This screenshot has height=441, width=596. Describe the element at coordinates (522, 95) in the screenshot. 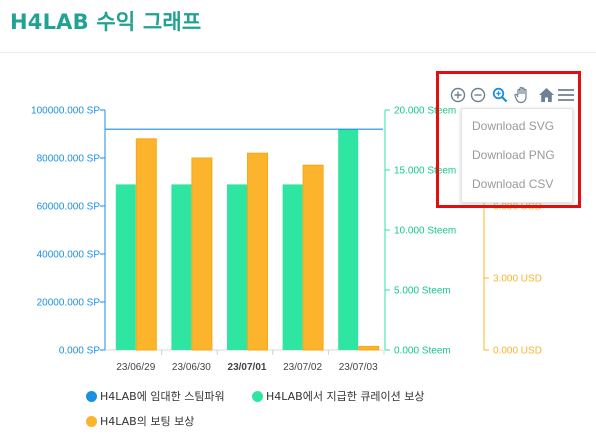

I see `pan-hand-icon` at that location.